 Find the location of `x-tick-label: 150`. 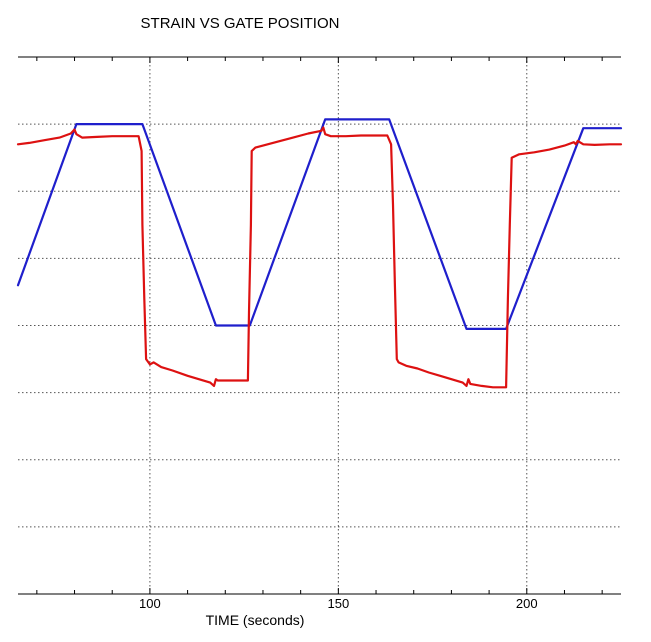

x-tick-label: 150 is located at coordinates (338, 603).